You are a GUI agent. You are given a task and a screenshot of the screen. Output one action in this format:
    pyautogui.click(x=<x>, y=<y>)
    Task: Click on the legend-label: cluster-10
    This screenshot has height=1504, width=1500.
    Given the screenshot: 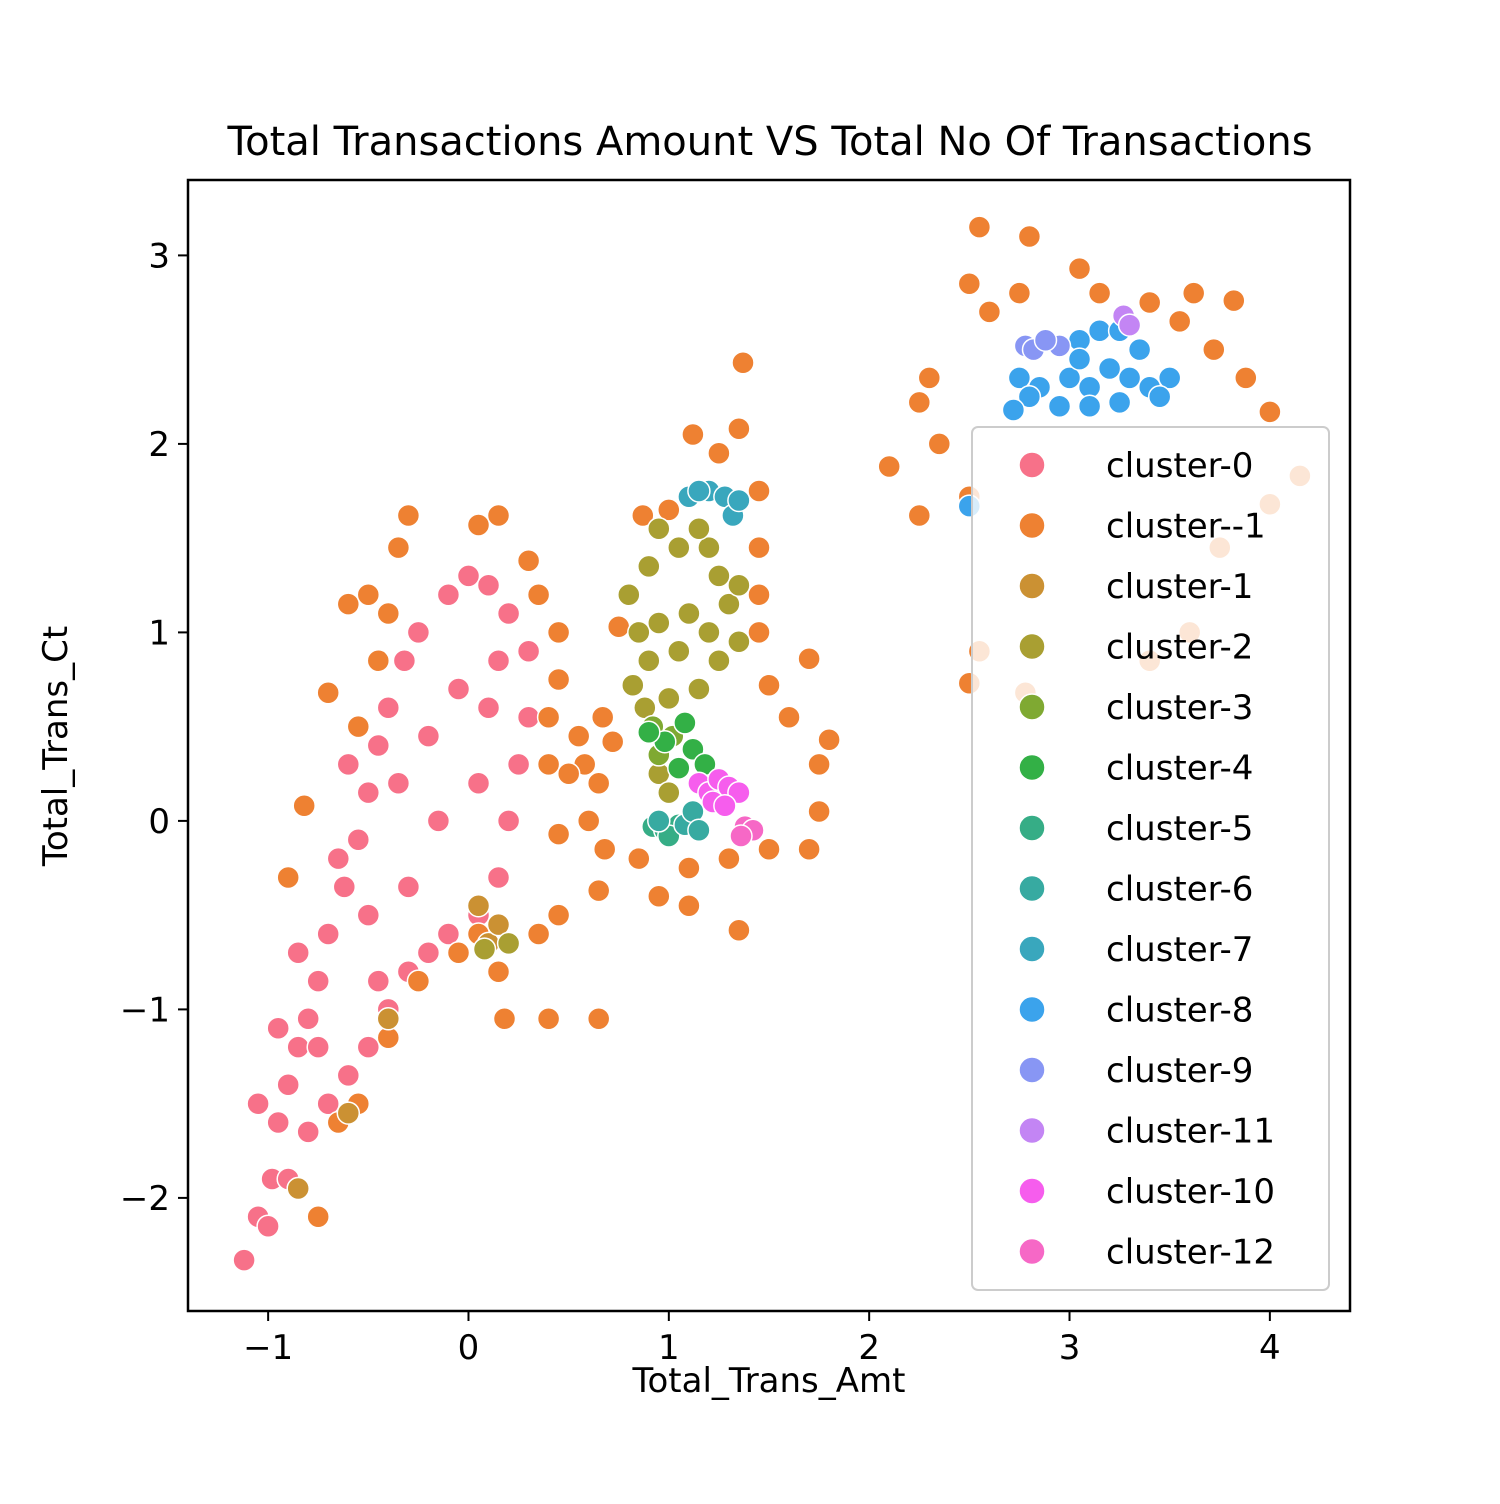 What is the action you would take?
    pyautogui.click(x=1190, y=1192)
    